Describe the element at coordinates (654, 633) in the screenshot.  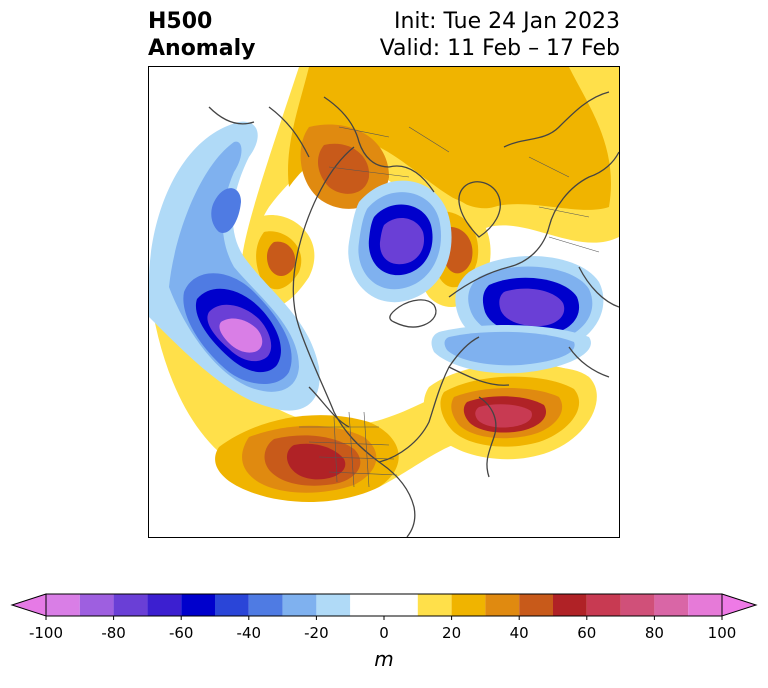
I see `colorbar-tick-label: 80` at that location.